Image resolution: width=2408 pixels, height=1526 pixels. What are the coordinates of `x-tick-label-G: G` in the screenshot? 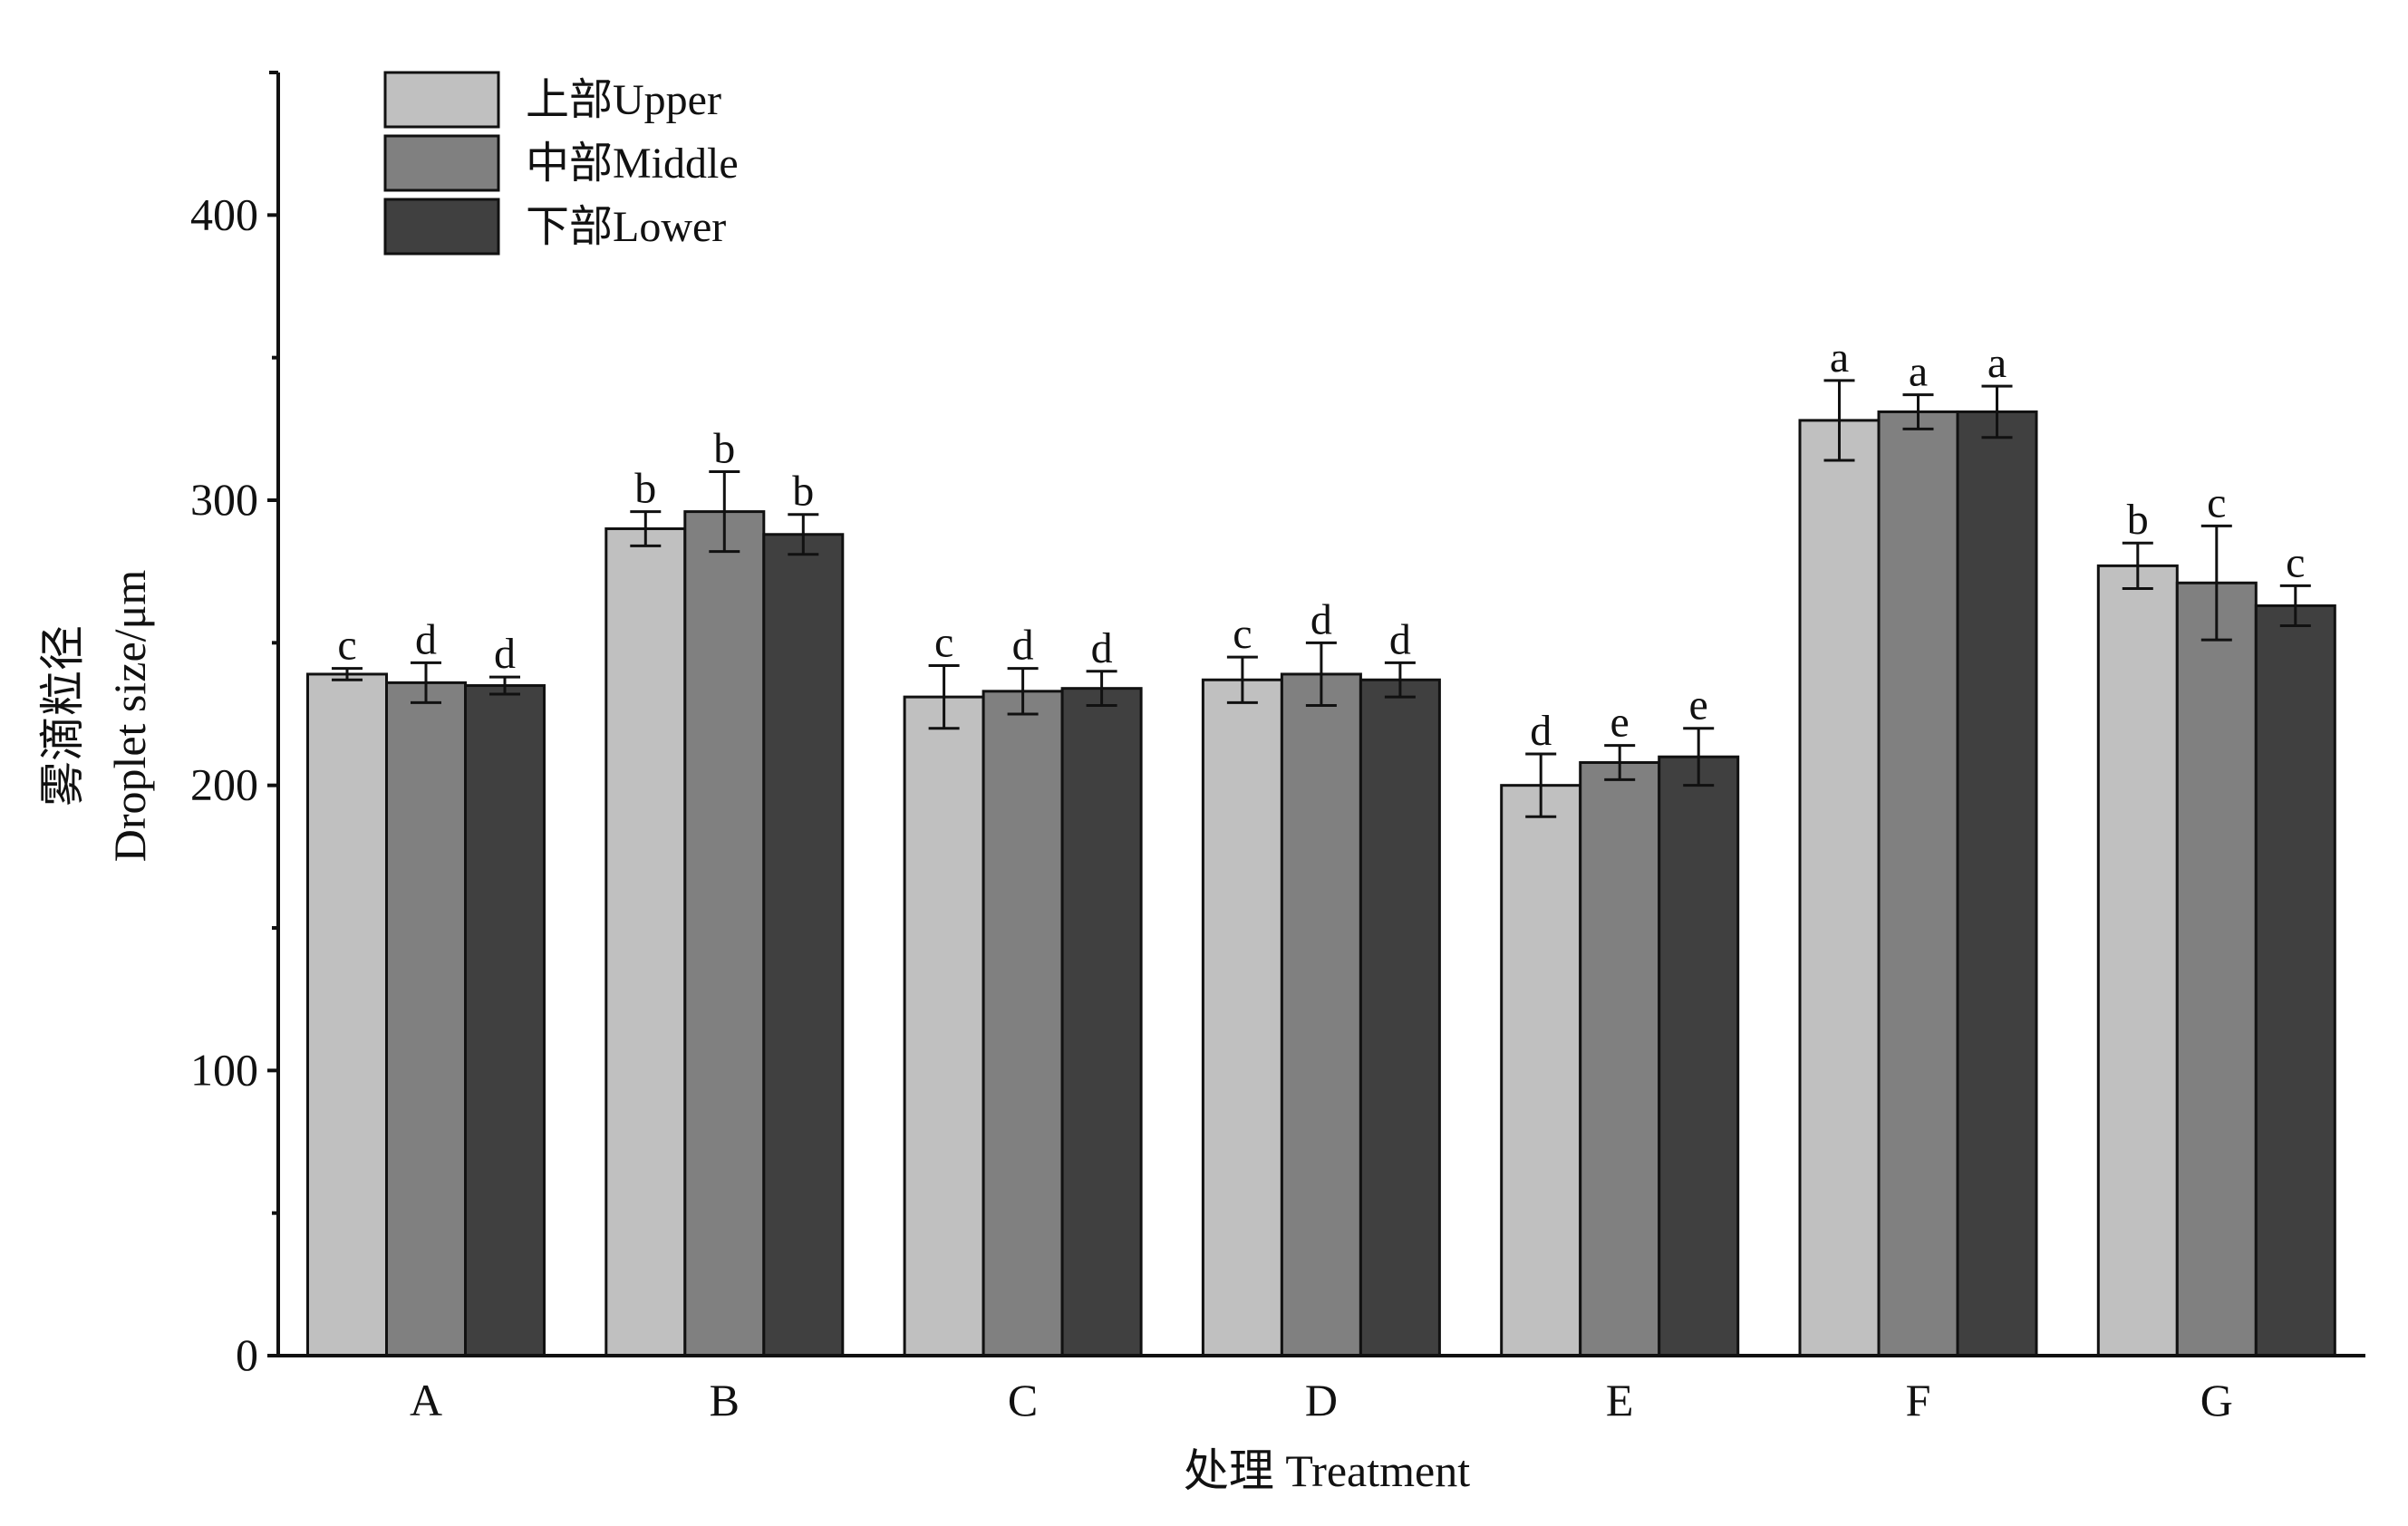 It's located at (2216, 1400).